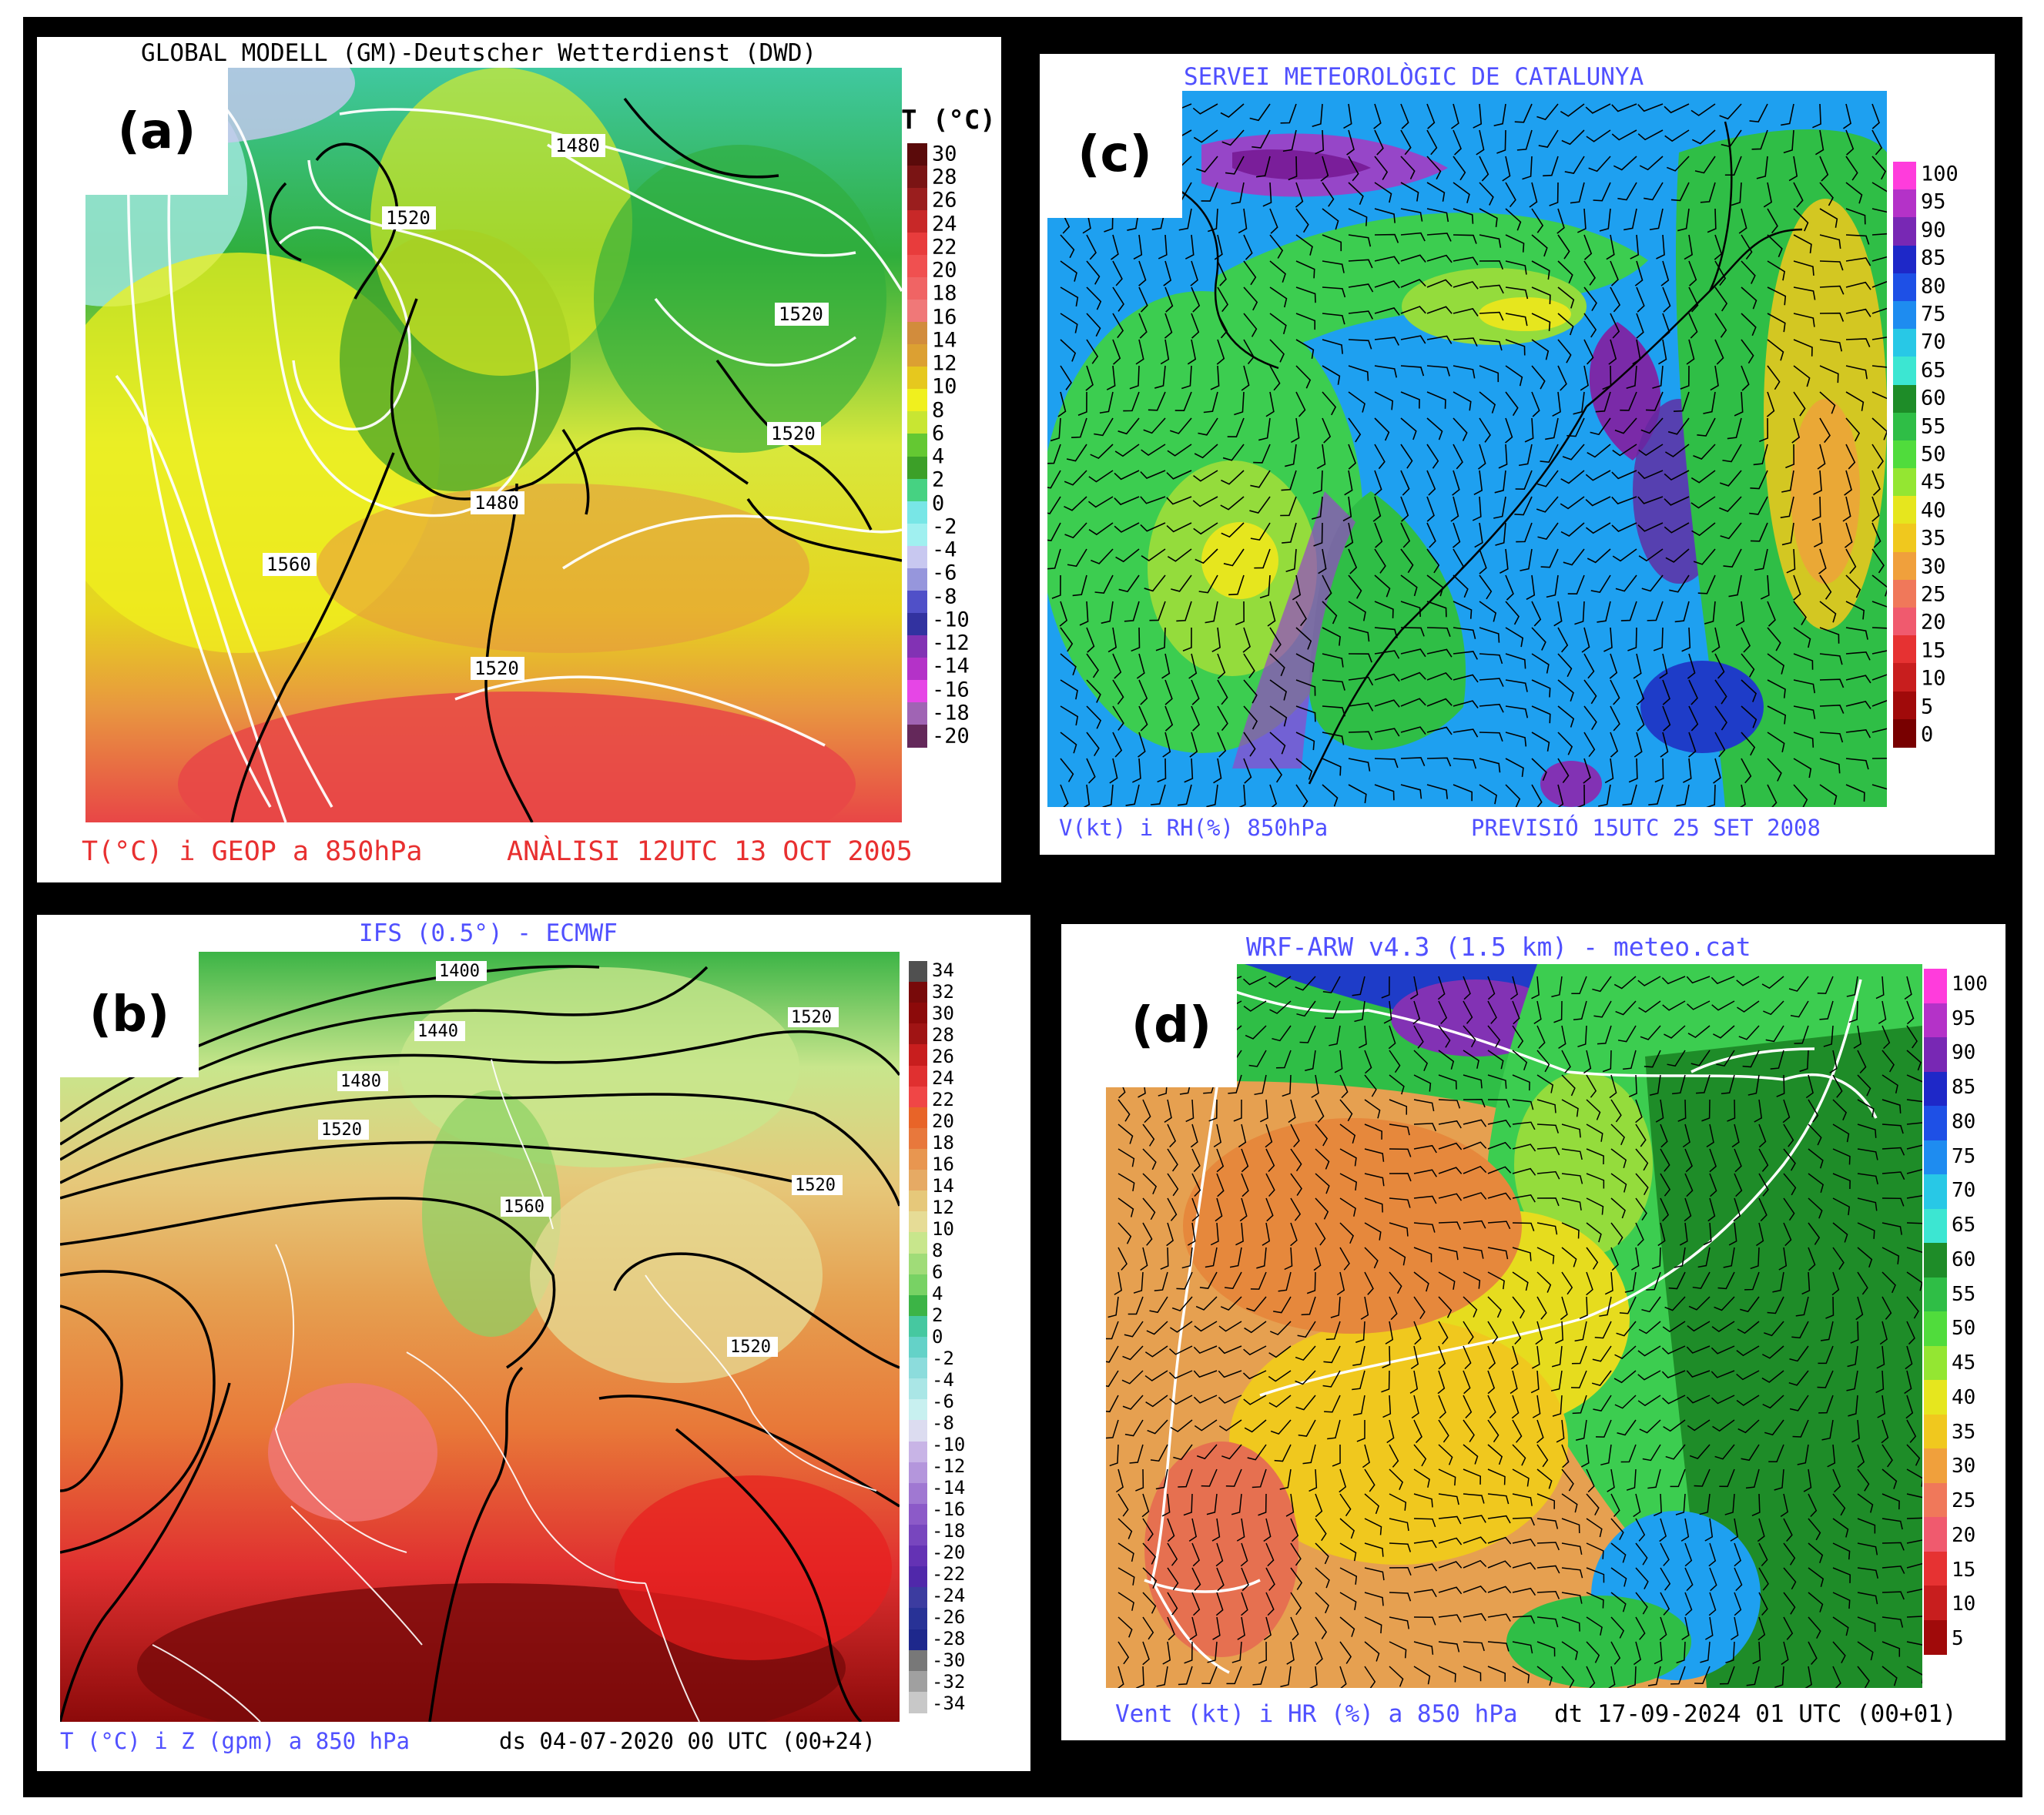 This screenshot has height=1815, width=2044. Describe the element at coordinates (937, 1337) in the screenshot. I see `colorbar-tick: 0` at that location.